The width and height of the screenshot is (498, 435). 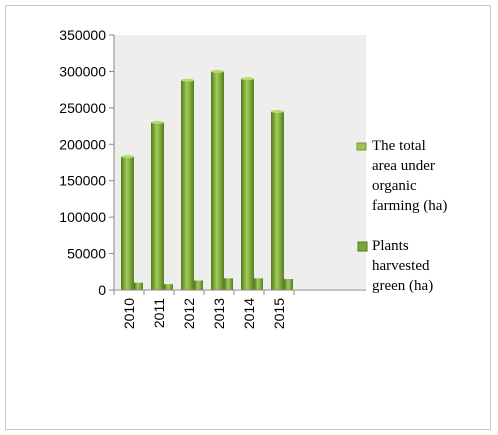 What do you see at coordinates (390, 246) in the screenshot?
I see `legend-line: Plants` at bounding box center [390, 246].